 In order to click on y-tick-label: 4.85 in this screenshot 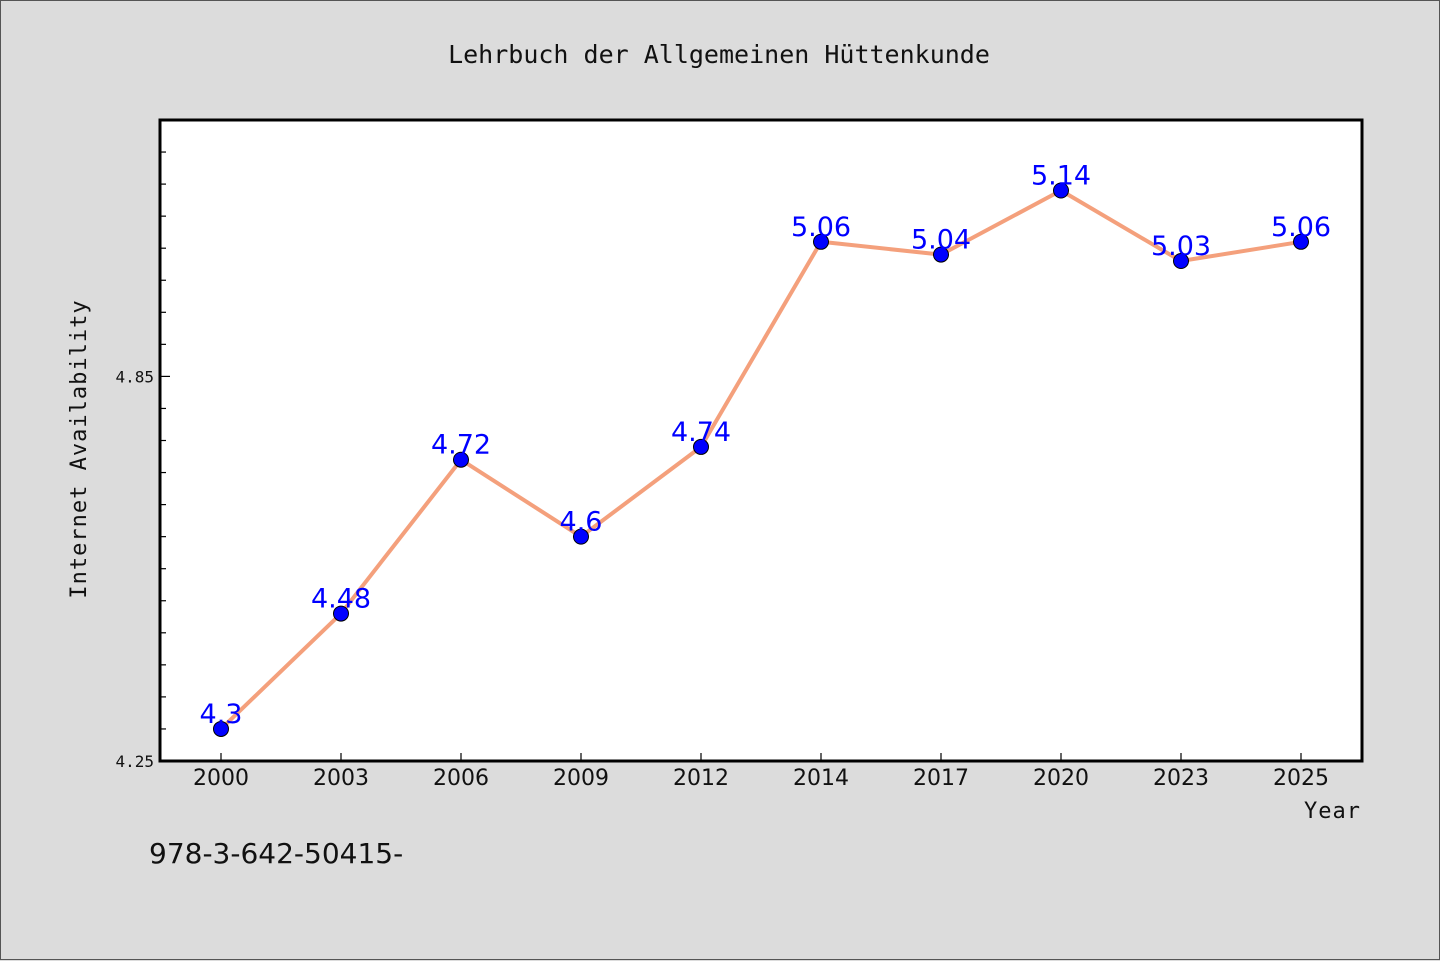, I will do `click(134, 376)`.